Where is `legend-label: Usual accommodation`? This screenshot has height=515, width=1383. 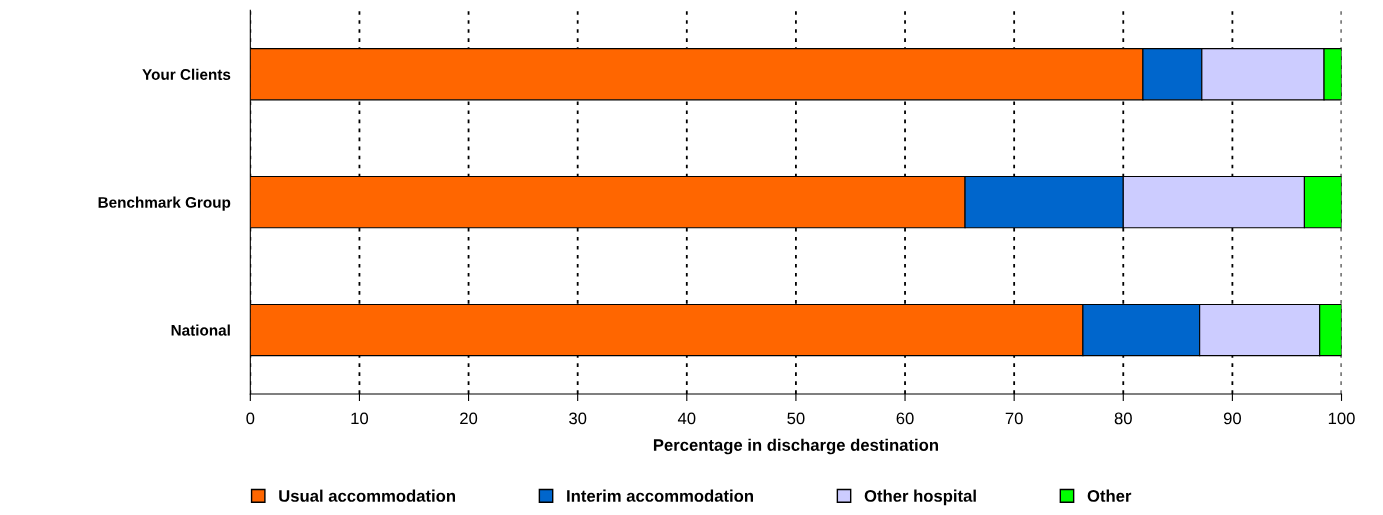 legend-label: Usual accommodation is located at coordinates (367, 495).